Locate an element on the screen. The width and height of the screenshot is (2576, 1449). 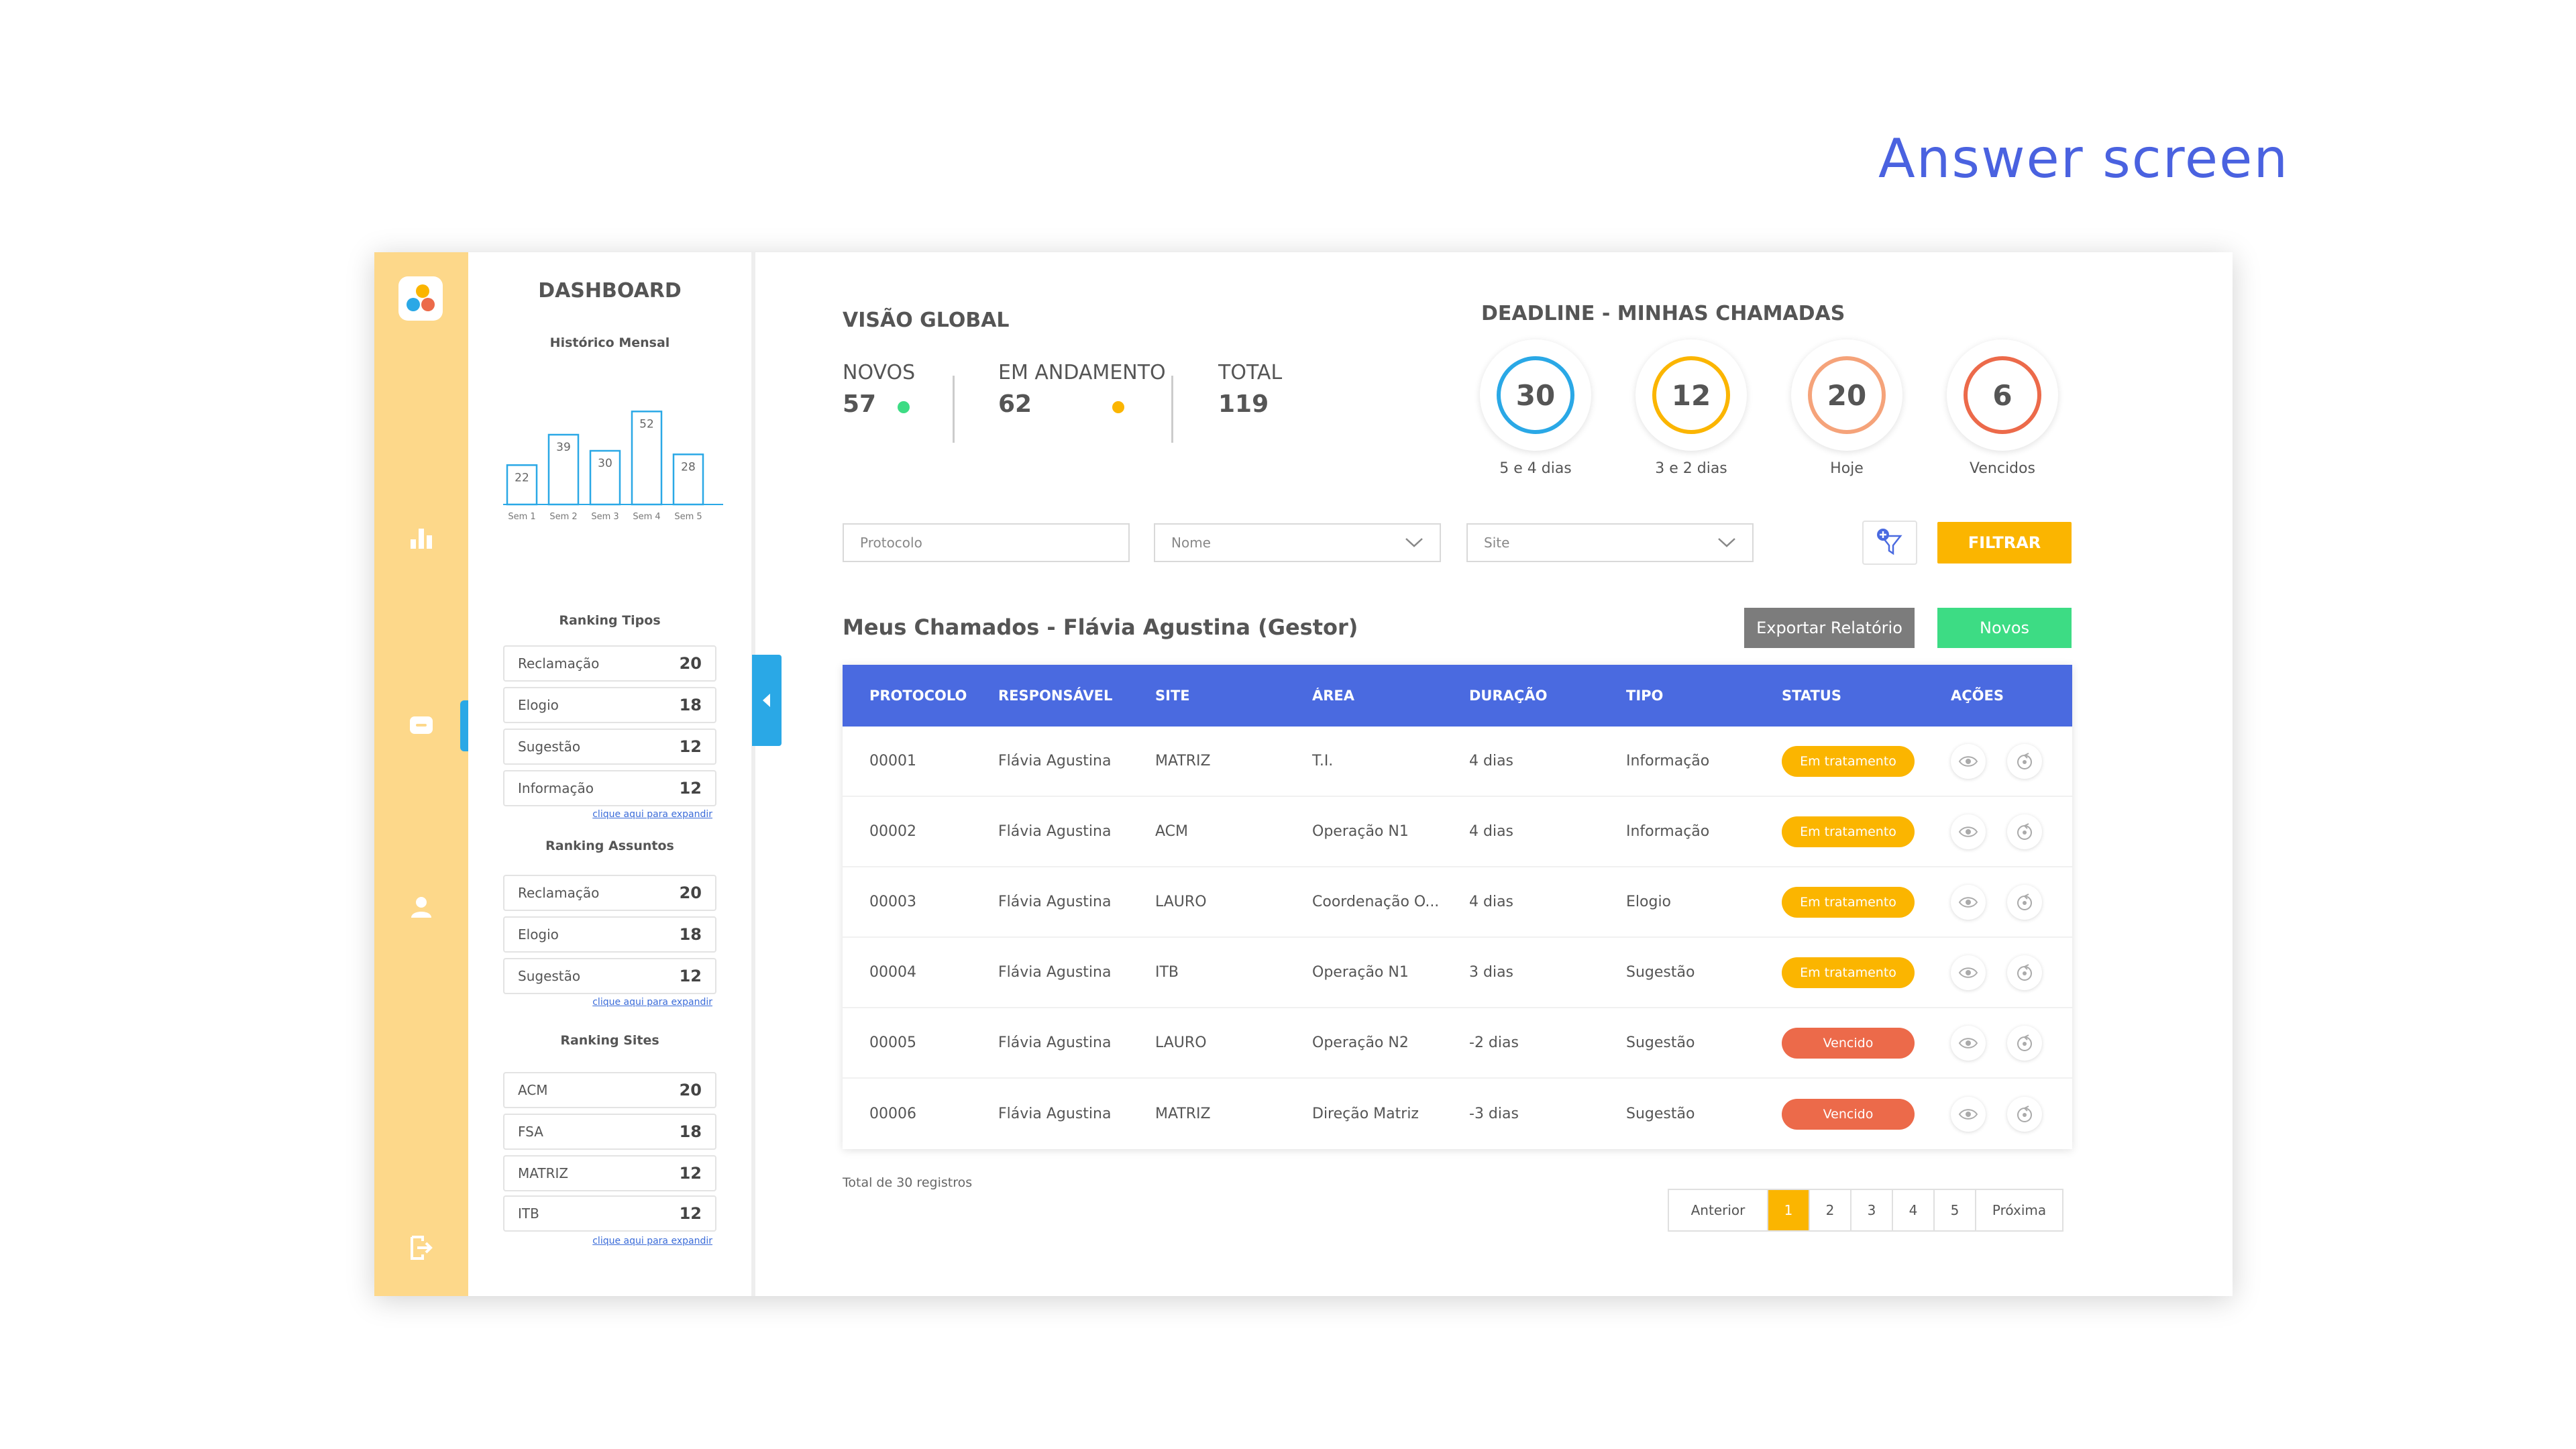
list-title: Meus Chamados - Flávia Agustina (Gestor) is located at coordinates (1100, 627).